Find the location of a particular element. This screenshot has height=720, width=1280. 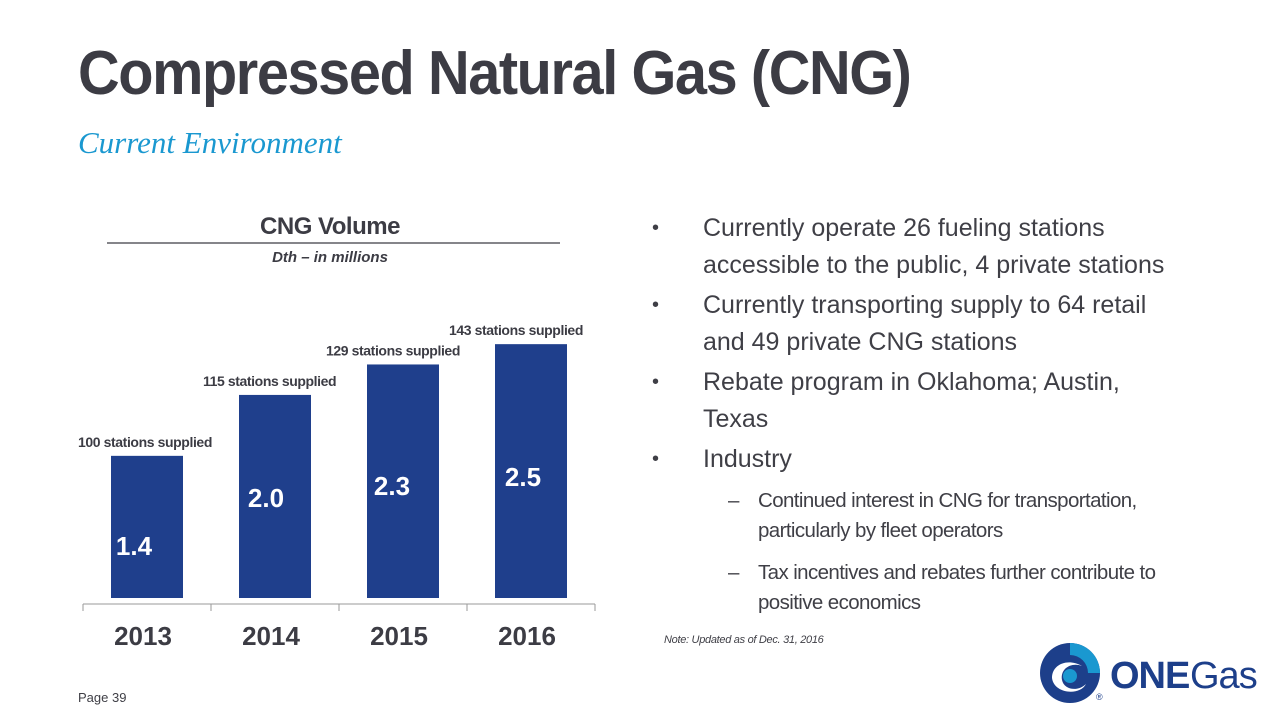

x-tick-label: 2014 is located at coordinates (271, 636).